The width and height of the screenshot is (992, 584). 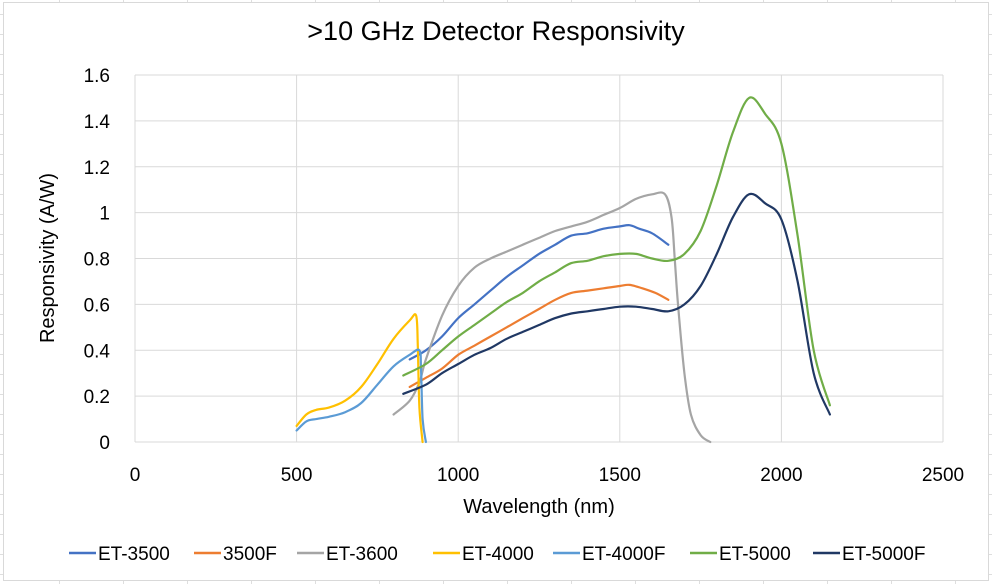 I want to click on legend-label-et-4000: ET-4000, so click(x=498, y=554).